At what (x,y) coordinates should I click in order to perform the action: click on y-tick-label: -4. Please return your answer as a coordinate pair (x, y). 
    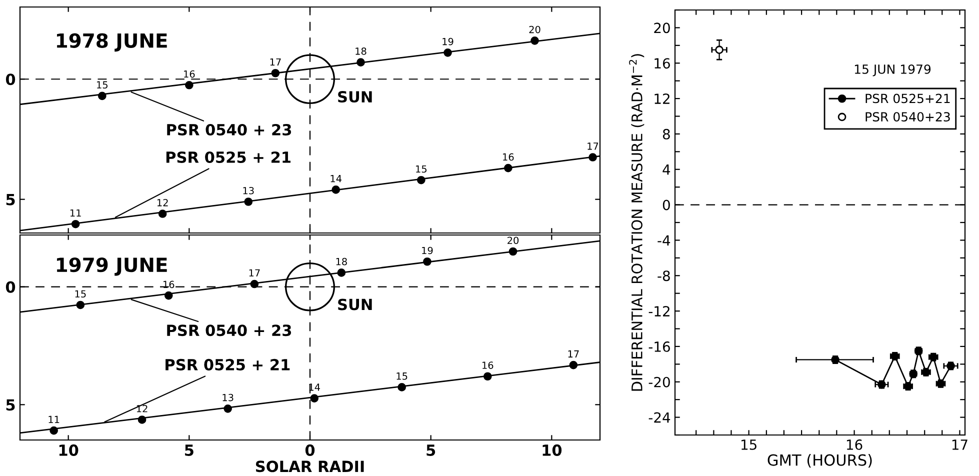
    Looking at the image, I should click on (664, 240).